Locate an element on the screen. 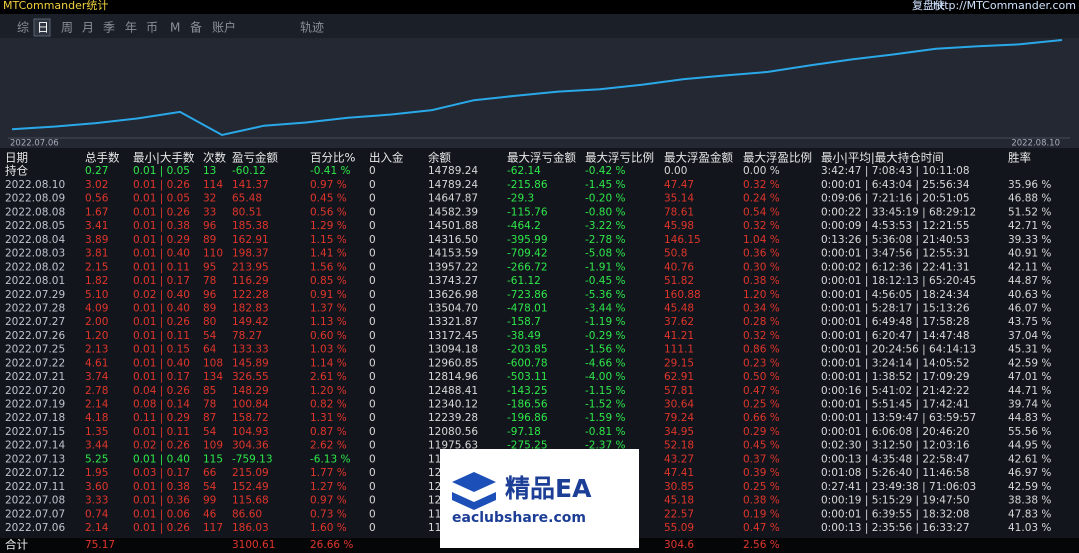 Image resolution: width=1079 pixels, height=553 pixels. cell: 0.01 | 0.26 is located at coordinates (161, 528).